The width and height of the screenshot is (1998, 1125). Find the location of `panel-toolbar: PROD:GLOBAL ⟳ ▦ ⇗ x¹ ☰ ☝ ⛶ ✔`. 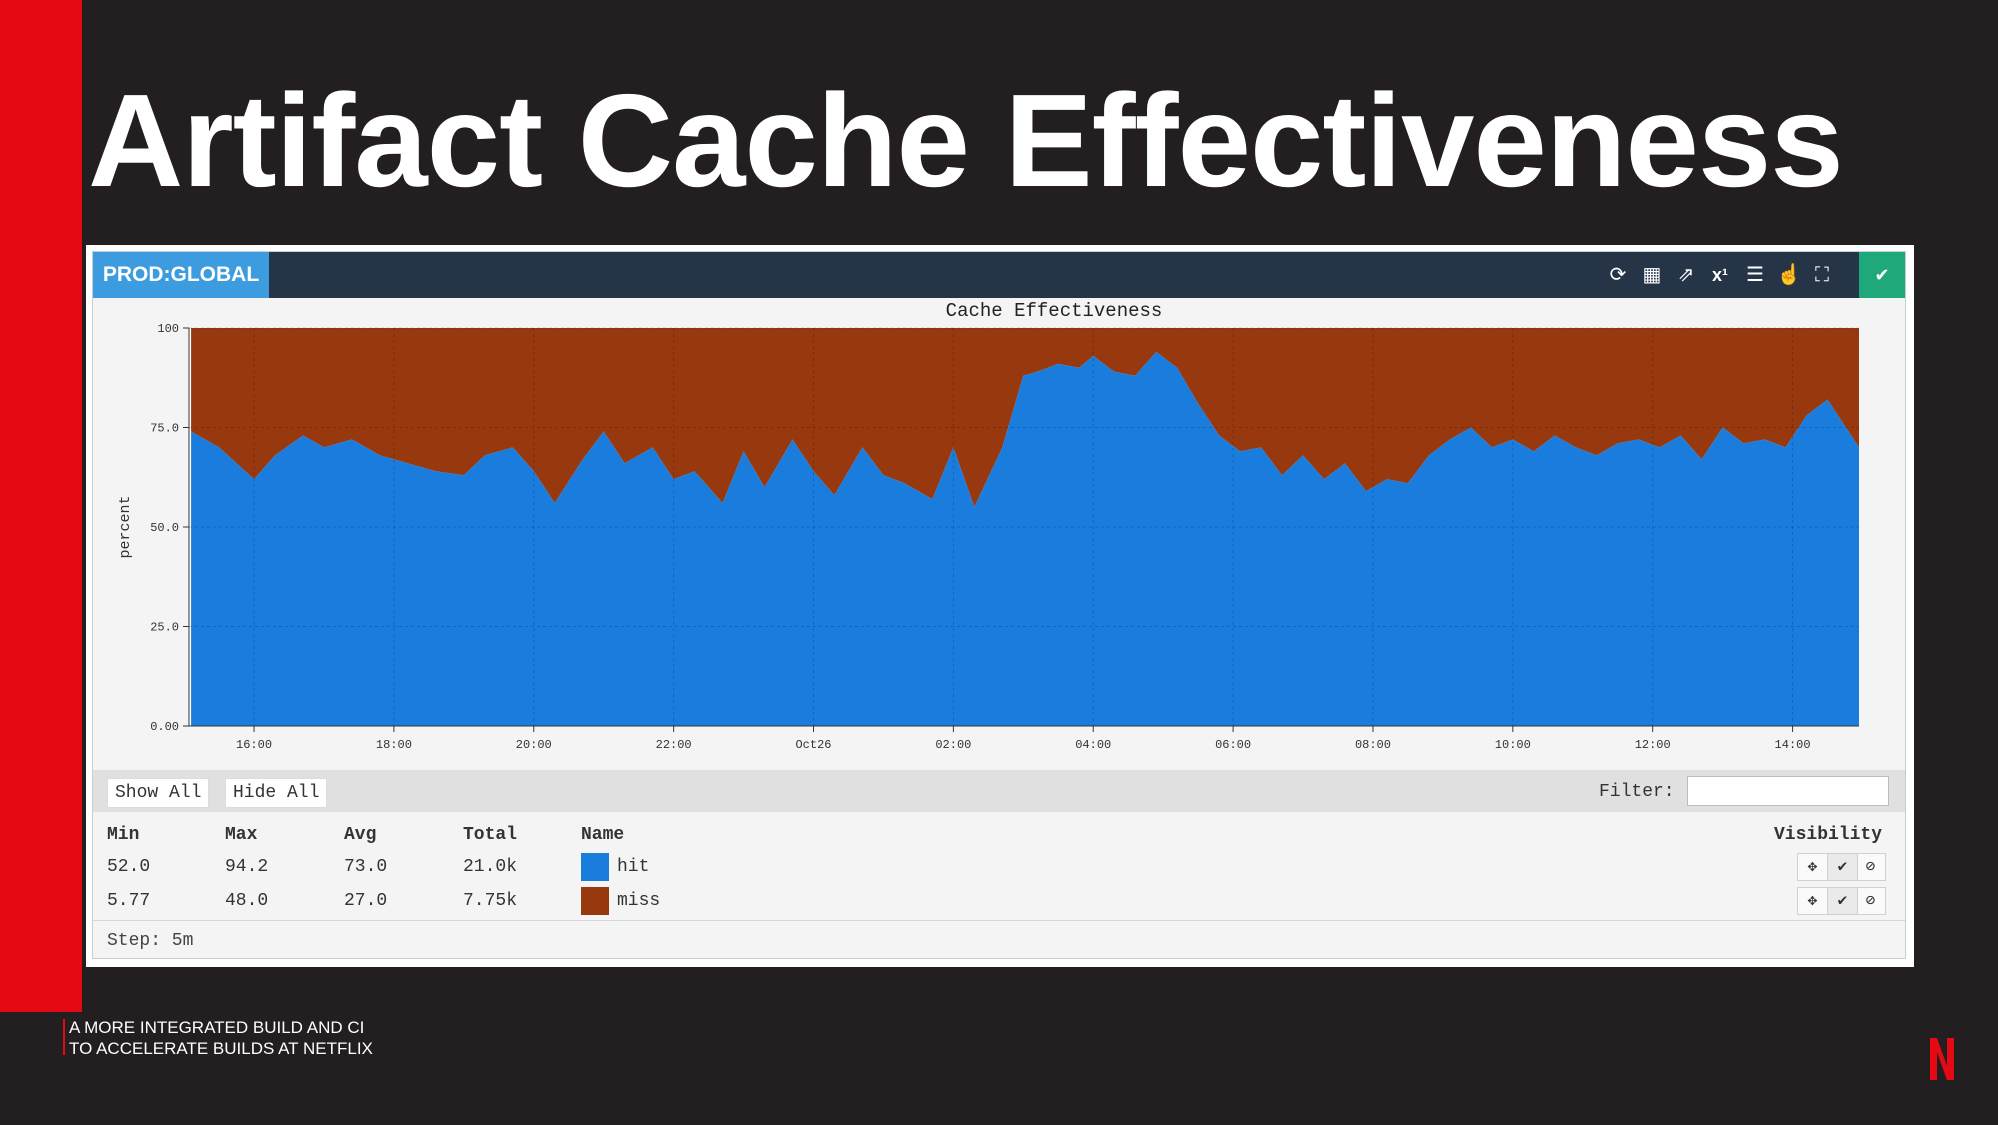

panel-toolbar: PROD:GLOBAL ⟳ ▦ ⇗ x¹ ☰ ☝ ⛶ ✔ is located at coordinates (999, 275).